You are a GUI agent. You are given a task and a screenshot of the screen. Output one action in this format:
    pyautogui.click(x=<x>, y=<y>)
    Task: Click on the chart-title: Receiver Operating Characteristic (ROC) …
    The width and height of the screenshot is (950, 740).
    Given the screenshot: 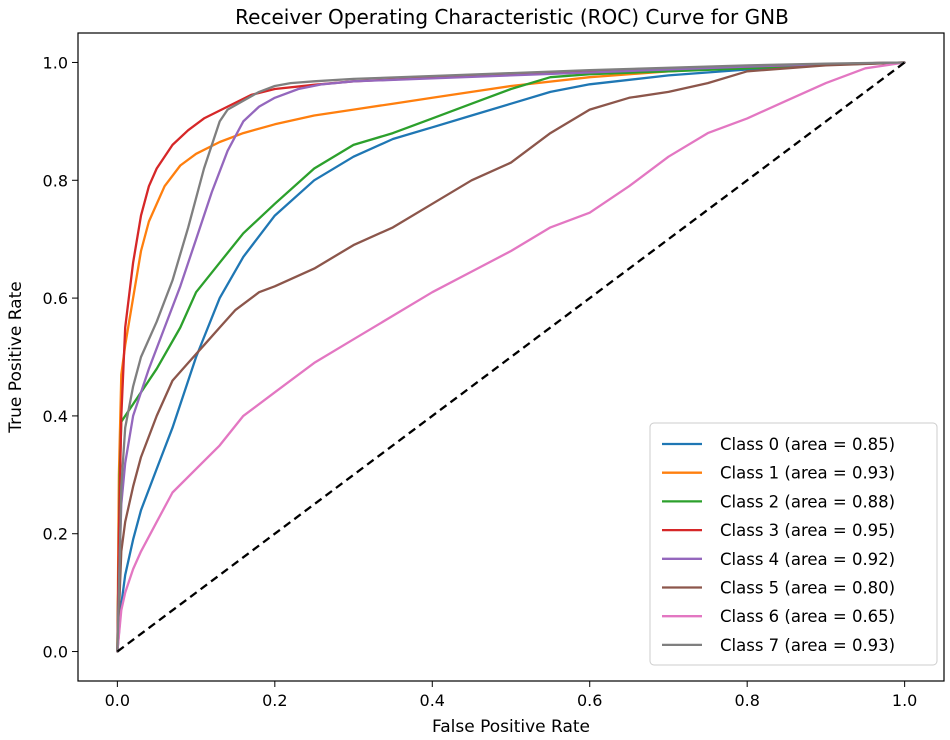 What is the action you would take?
    pyautogui.click(x=512, y=17)
    